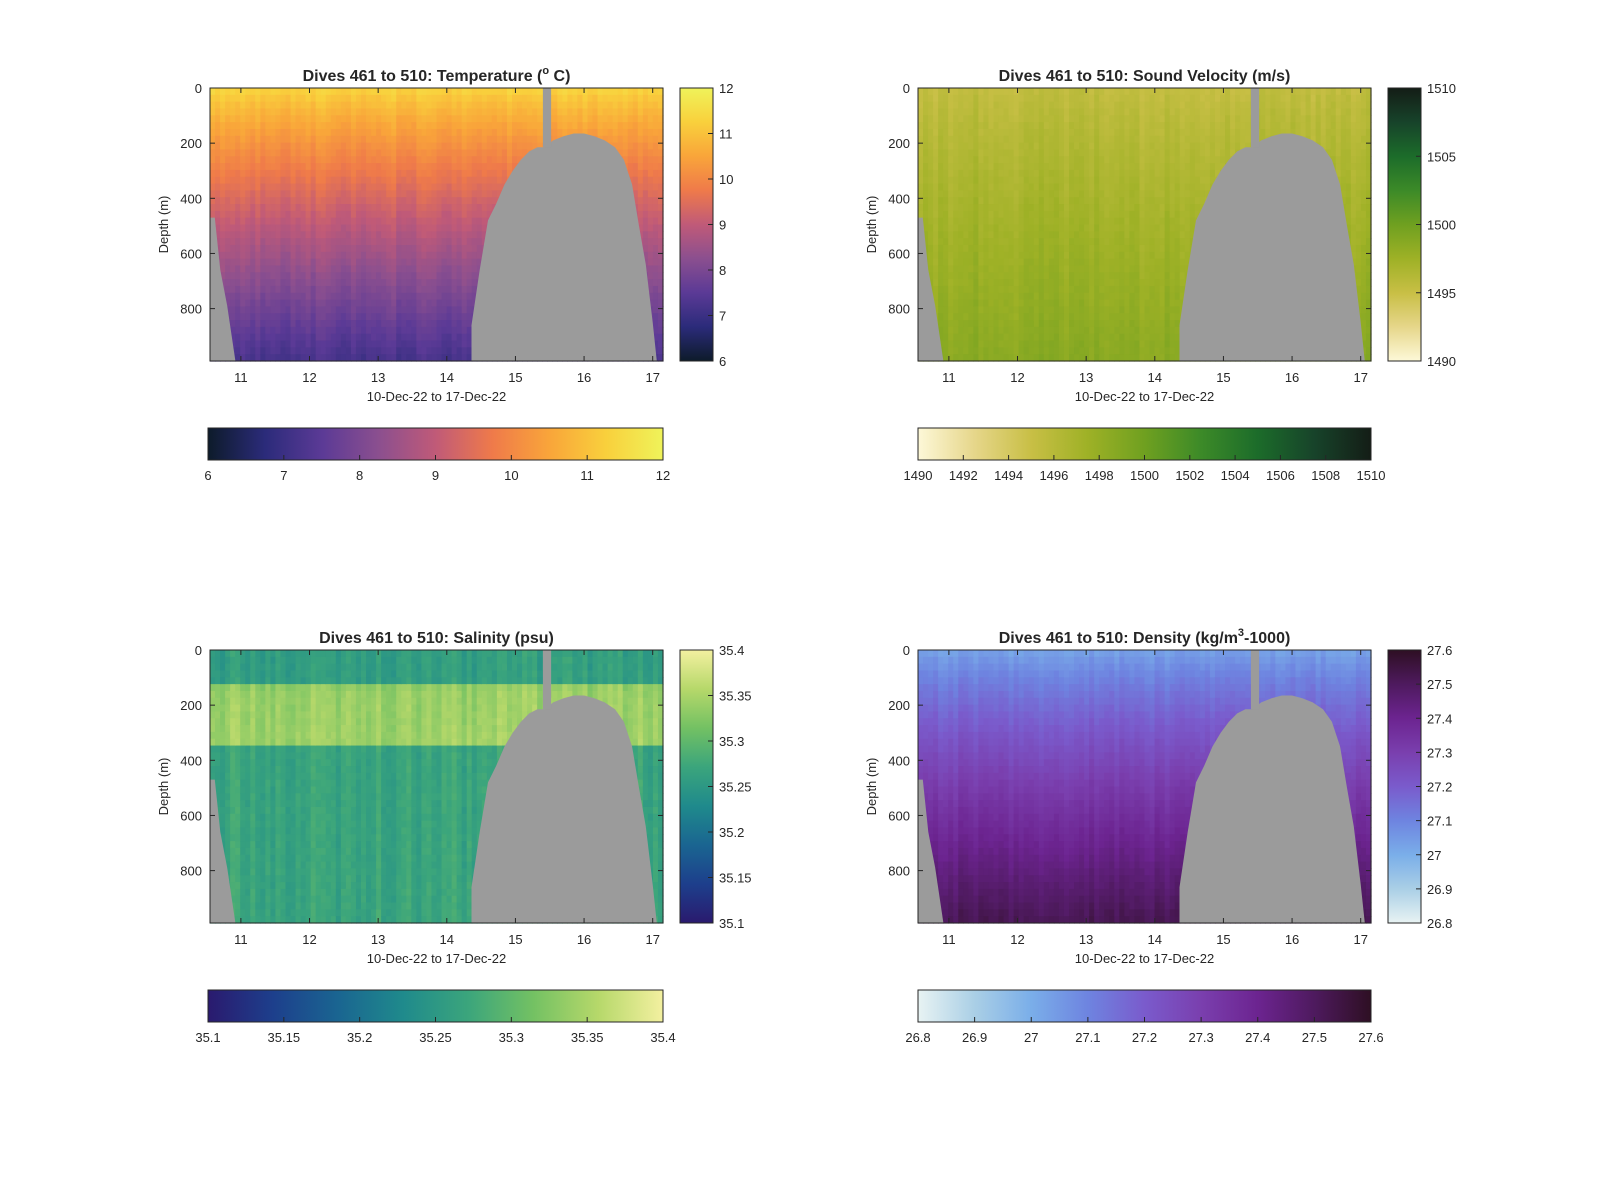 This screenshot has height=1184, width=1600. What do you see at coordinates (1439, 650) in the screenshot?
I see `colorbar-tick-label: 27.6` at bounding box center [1439, 650].